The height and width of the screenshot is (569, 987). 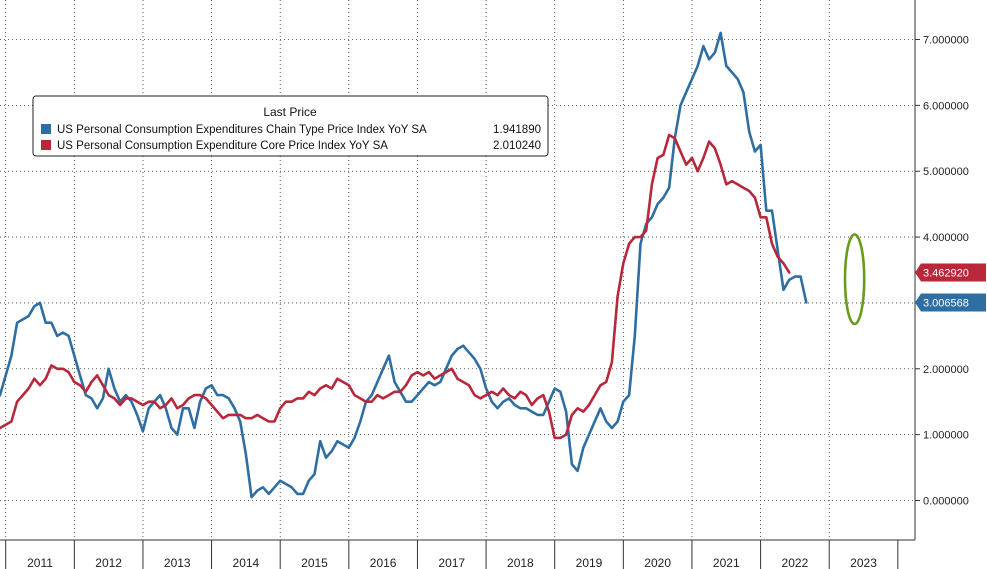 What do you see at coordinates (108, 562) in the screenshot?
I see `x-tick-label: 2012` at bounding box center [108, 562].